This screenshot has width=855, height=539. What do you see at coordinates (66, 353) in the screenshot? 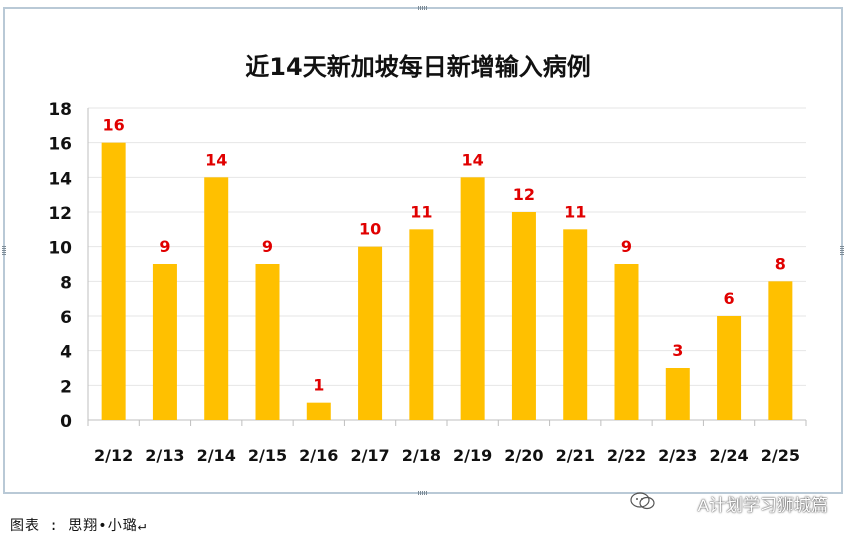
I see `y-tick-label: 4` at bounding box center [66, 353].